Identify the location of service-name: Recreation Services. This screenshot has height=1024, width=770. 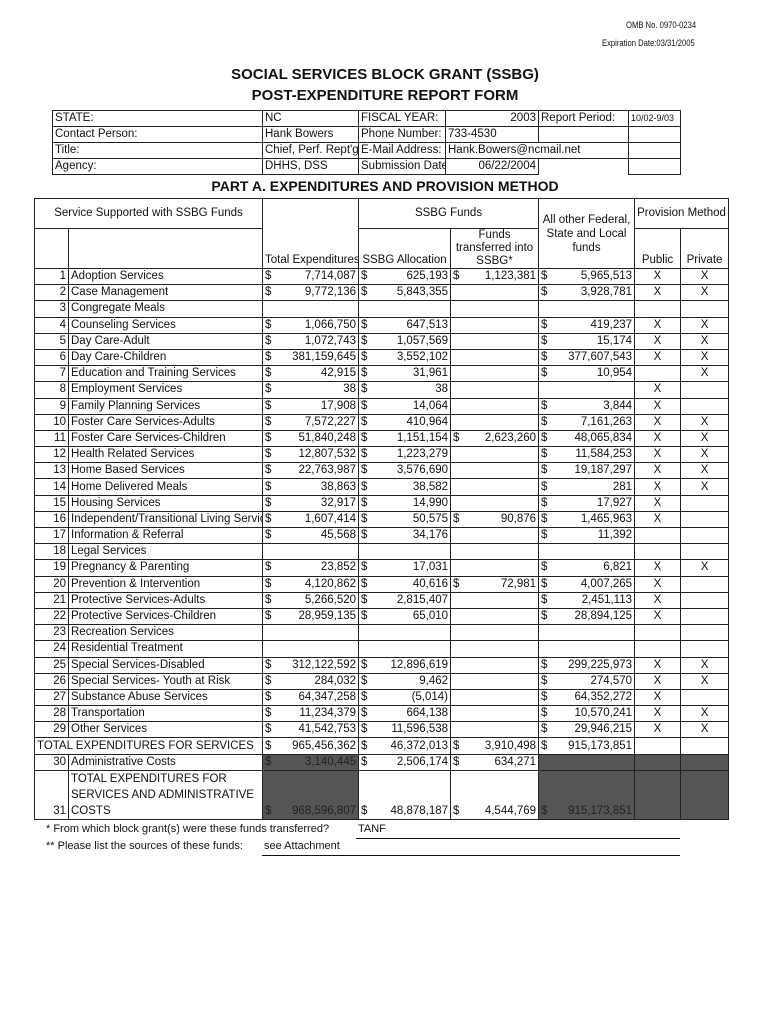
(165, 633).